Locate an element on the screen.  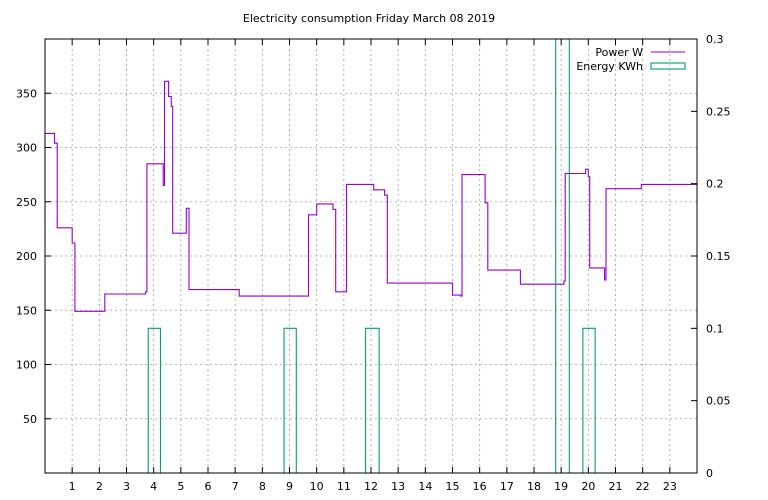
x-tick-label-11: 11 is located at coordinates (344, 486).